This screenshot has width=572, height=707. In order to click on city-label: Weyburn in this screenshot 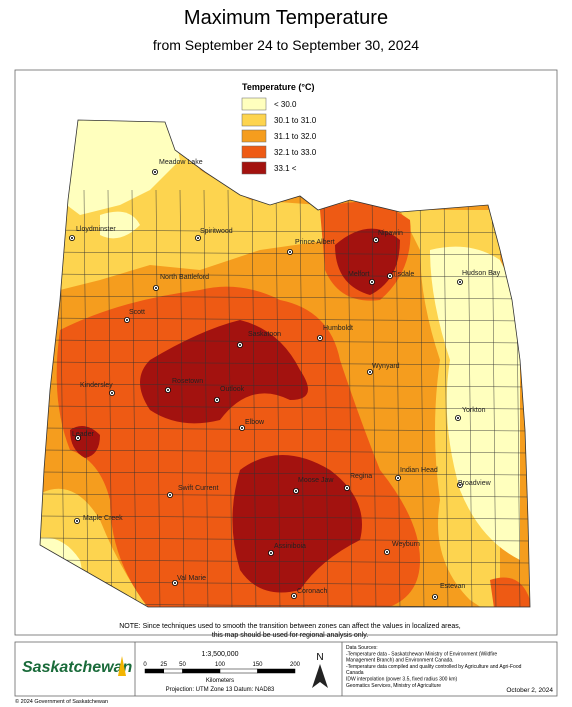, I will do `click(406, 544)`.